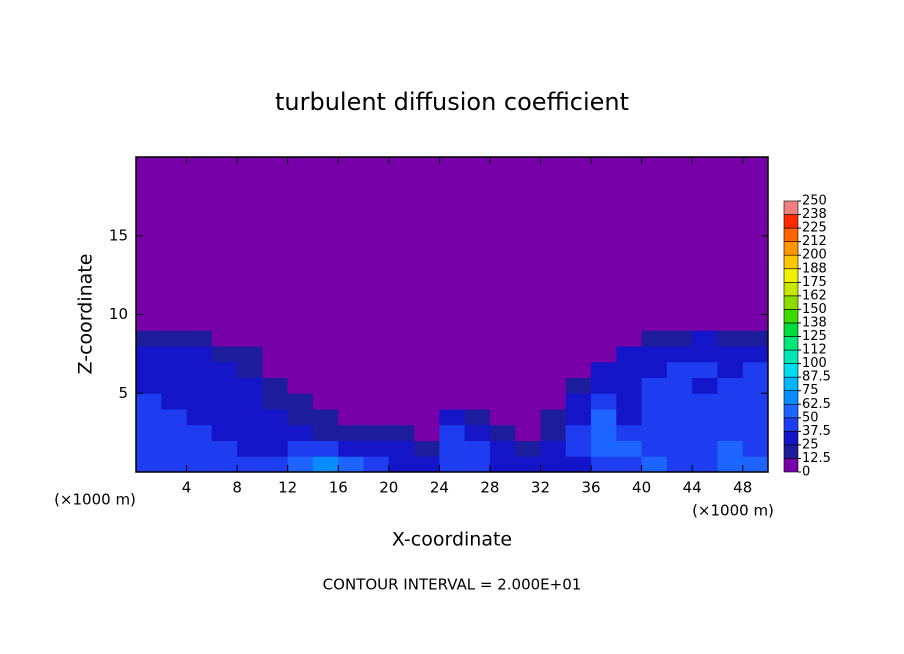  Describe the element at coordinates (810, 444) in the screenshot. I see `colorbar-label: 25` at that location.